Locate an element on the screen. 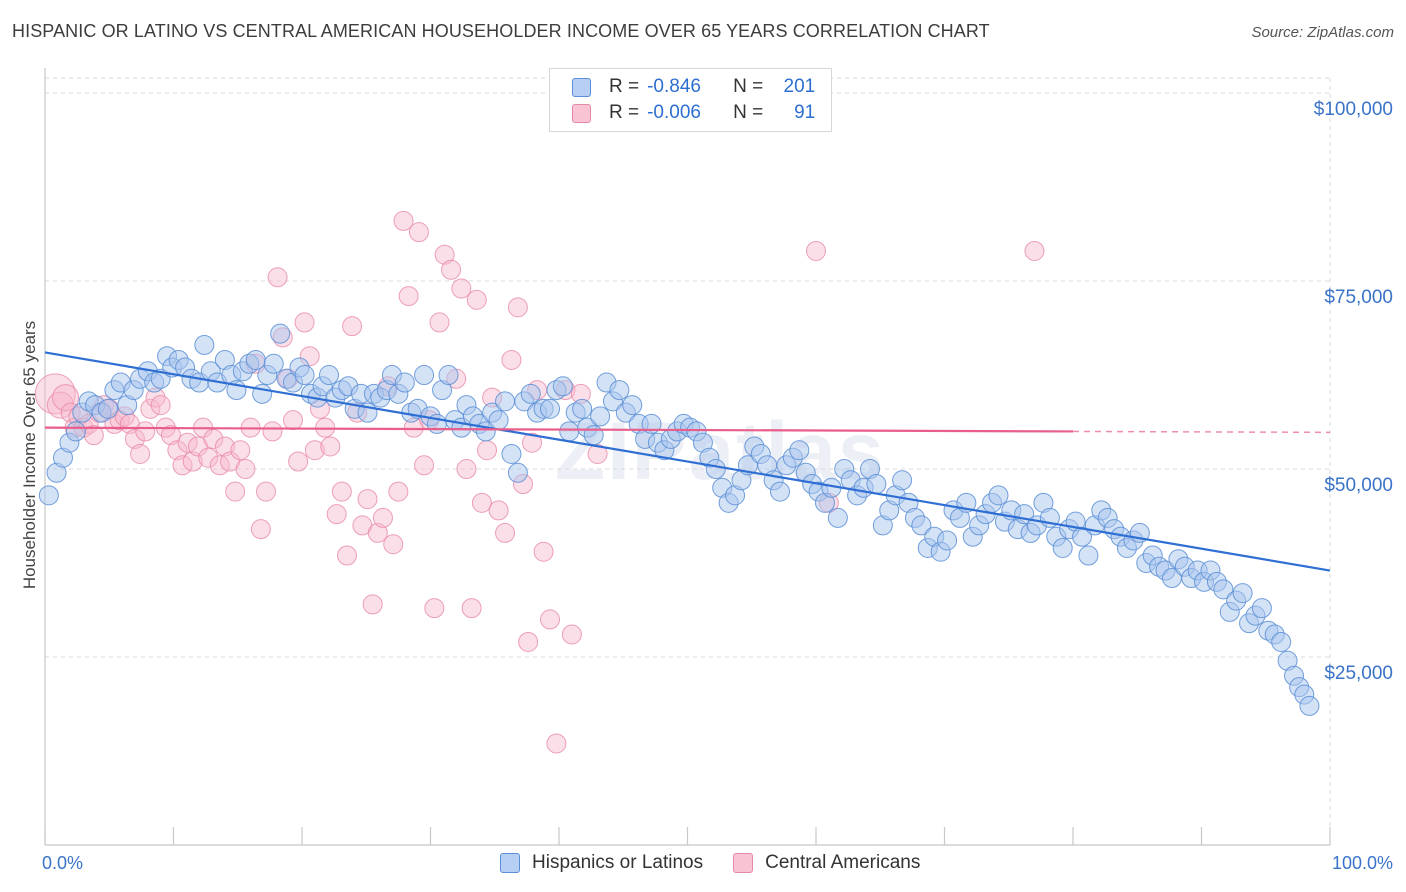  y-tick-label: $100,000 is located at coordinates (1353, 109).